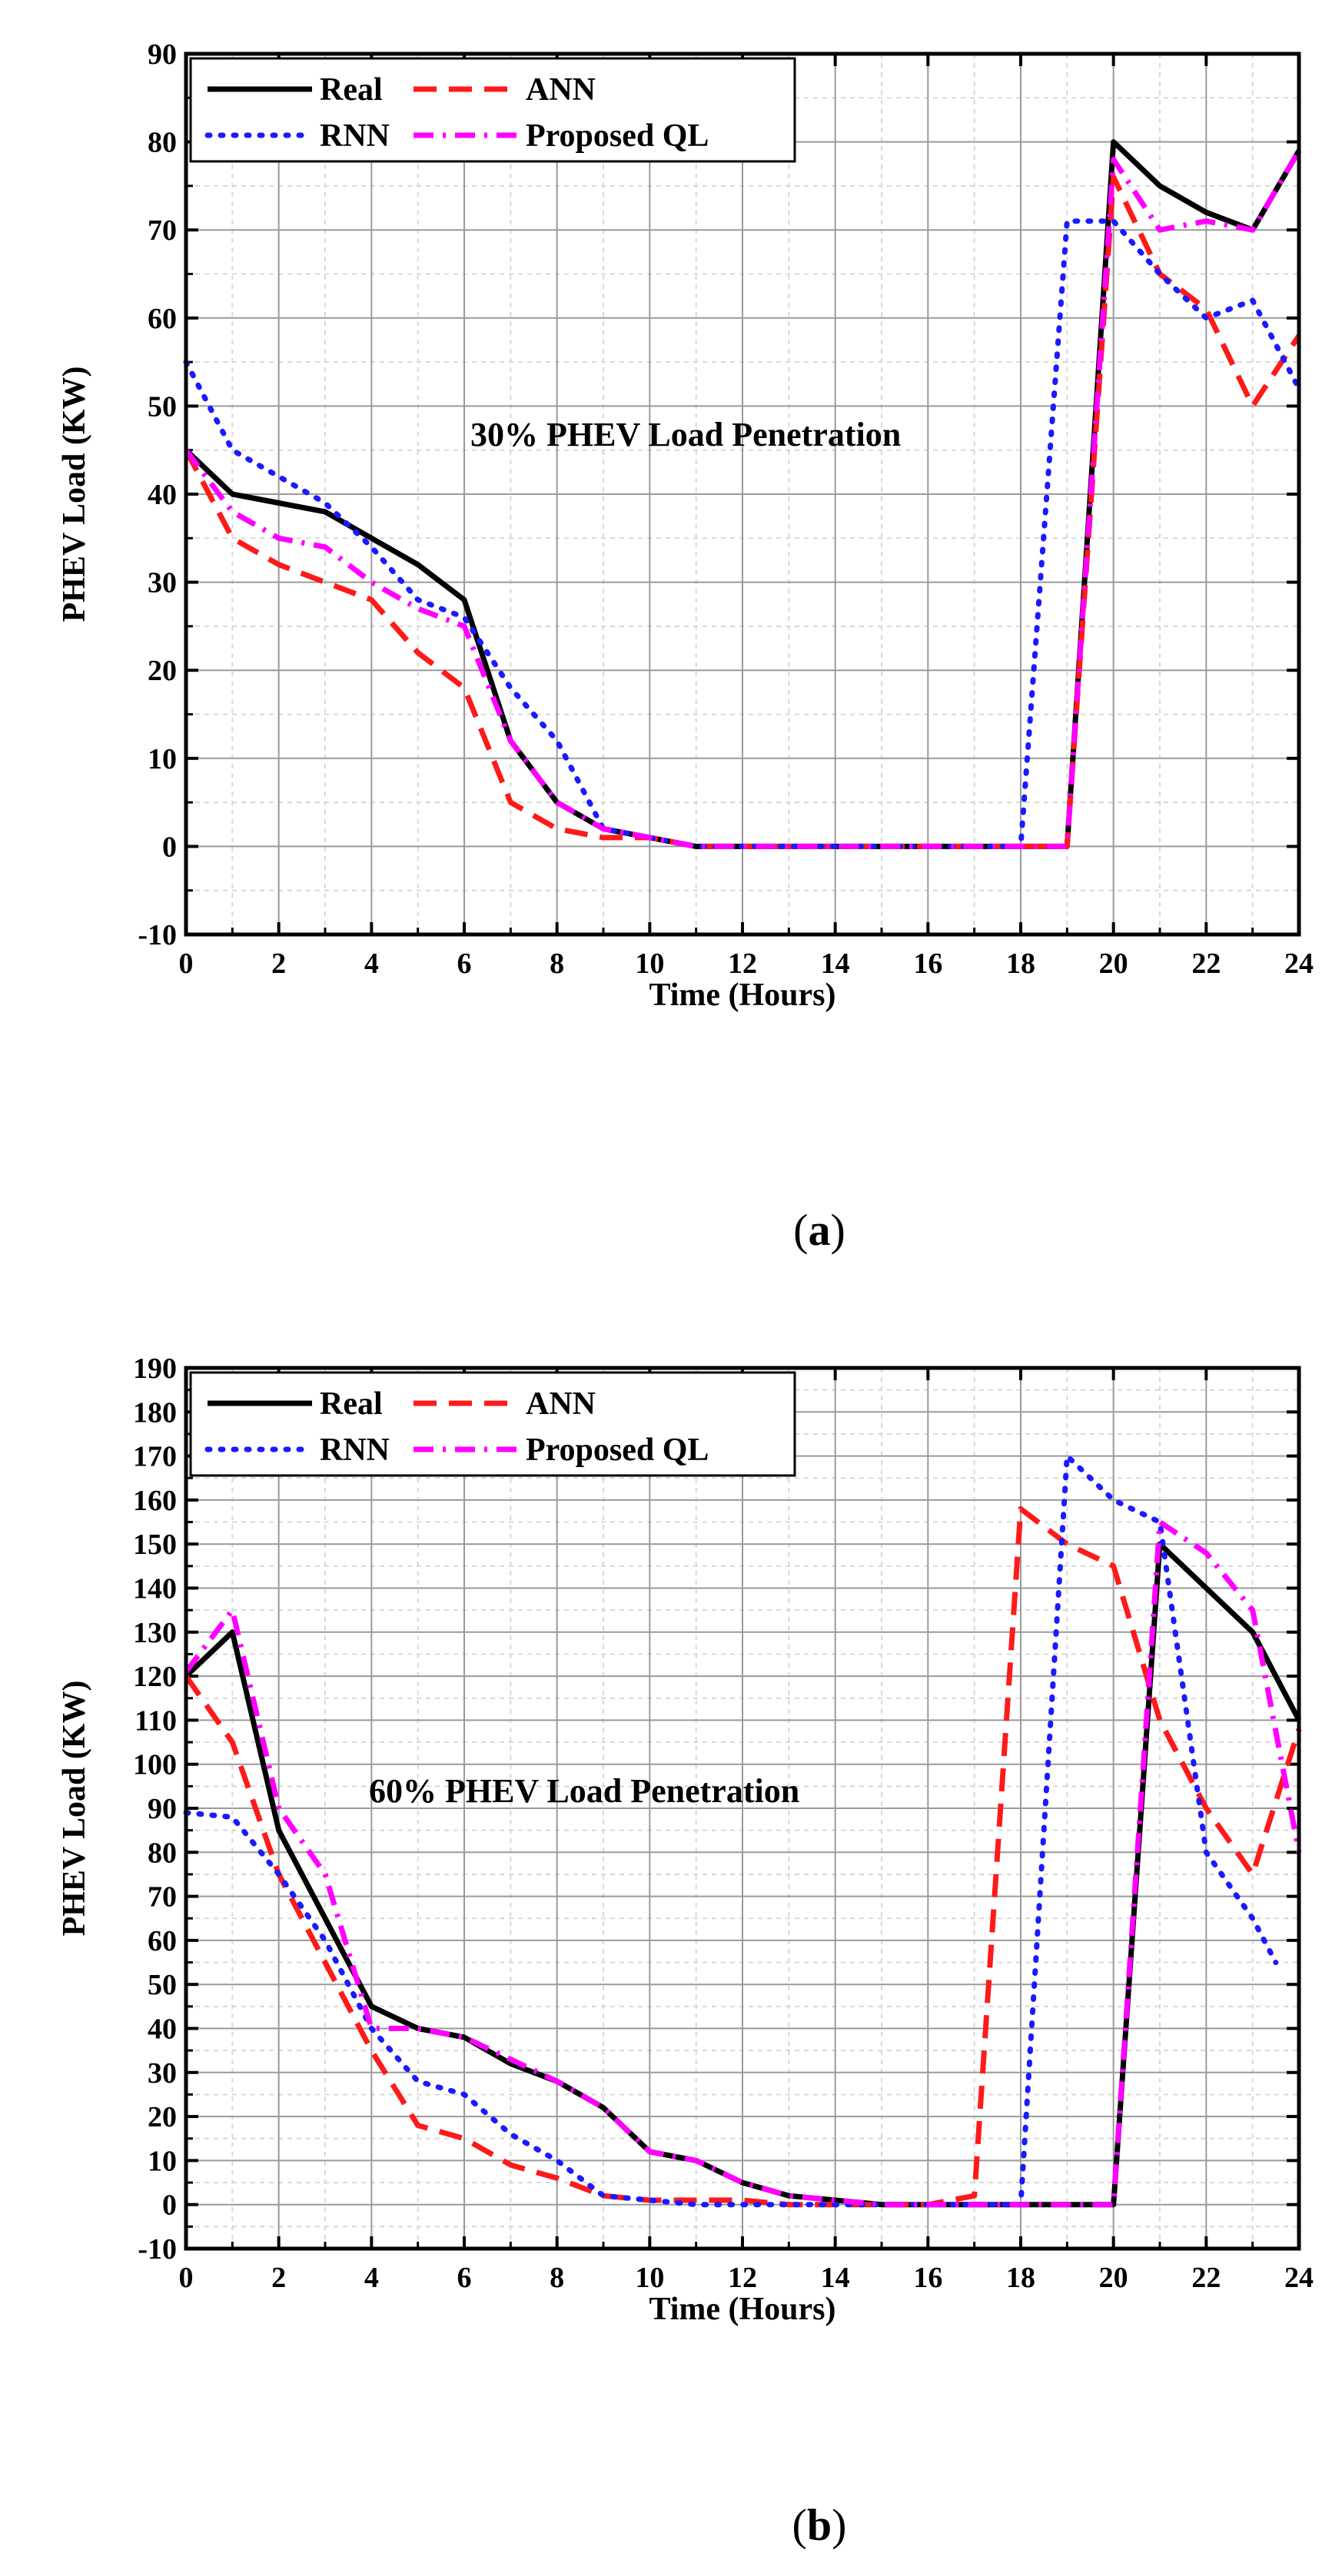  What do you see at coordinates (584, 1791) in the screenshot?
I see `chart-annotation: 60% PHEV Load Penetration` at bounding box center [584, 1791].